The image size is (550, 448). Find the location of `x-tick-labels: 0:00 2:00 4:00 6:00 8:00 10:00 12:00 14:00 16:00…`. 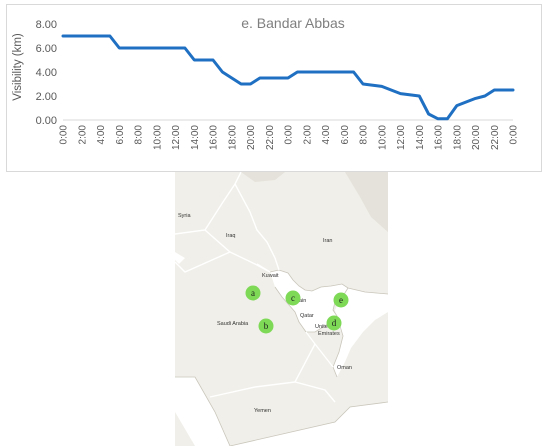

x-tick-labels: 0:00 2:00 4:00 6:00 8:00 10:00 12:00 14:00 16:00… is located at coordinates (289, 137).